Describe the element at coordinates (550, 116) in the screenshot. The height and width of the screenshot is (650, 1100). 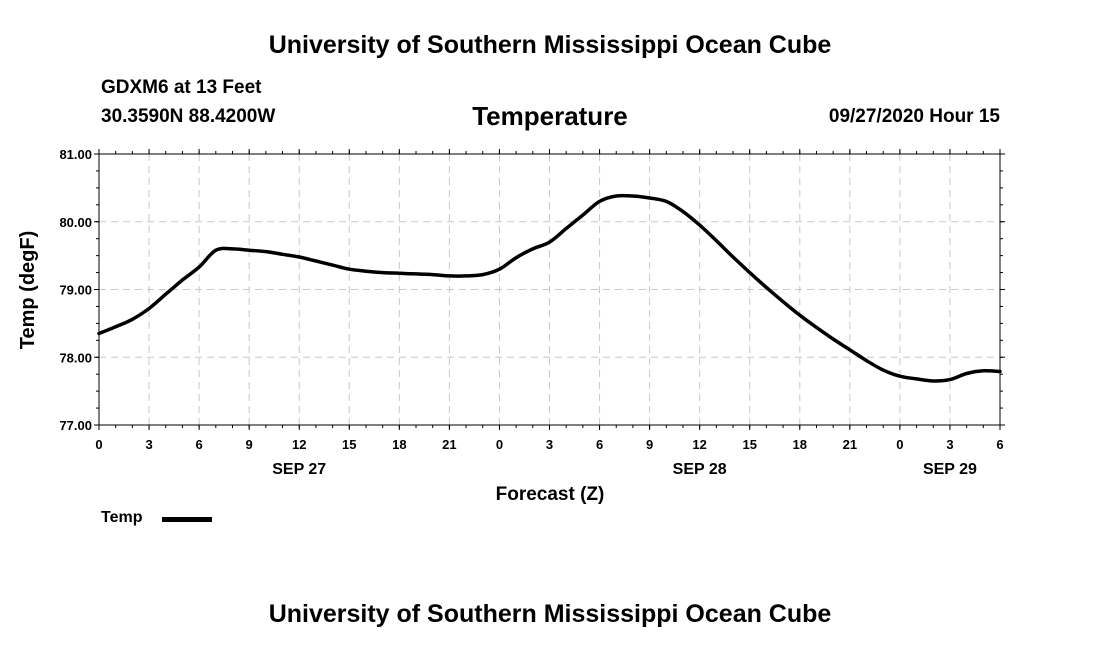
I see `chart-title: Temperature` at that location.